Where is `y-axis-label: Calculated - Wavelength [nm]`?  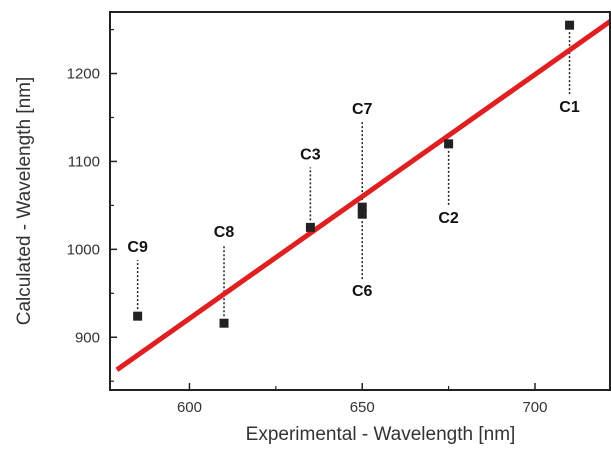
y-axis-label: Calculated - Wavelength [nm] is located at coordinates (24, 201).